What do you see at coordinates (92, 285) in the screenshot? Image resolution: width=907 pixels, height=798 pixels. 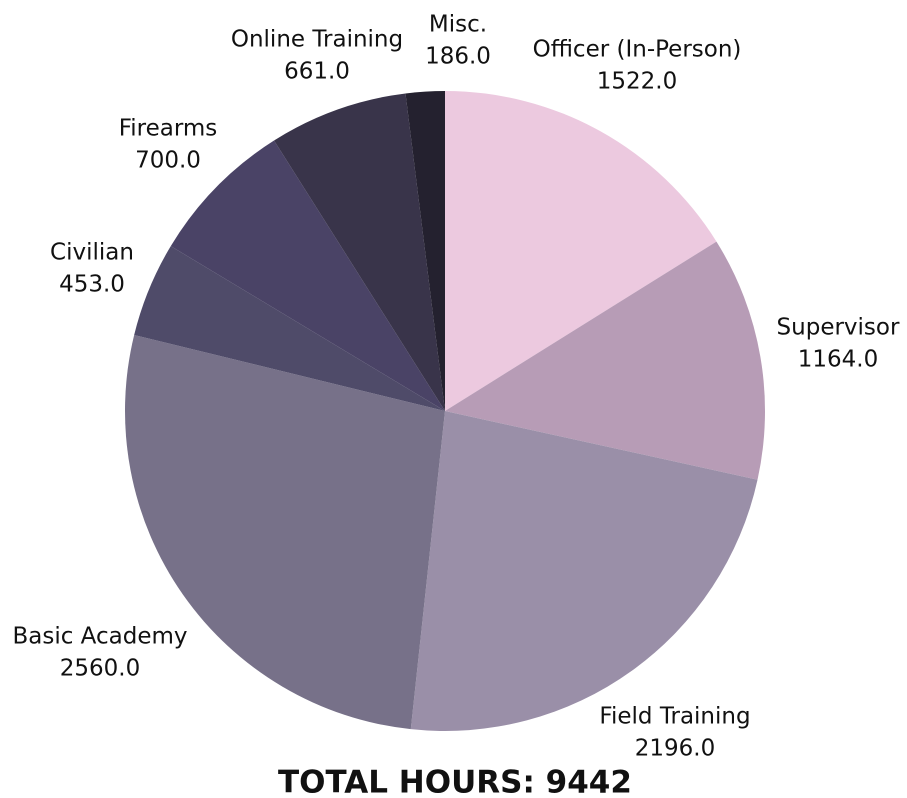 I see `slice-value: 453.0` at bounding box center [92, 285].